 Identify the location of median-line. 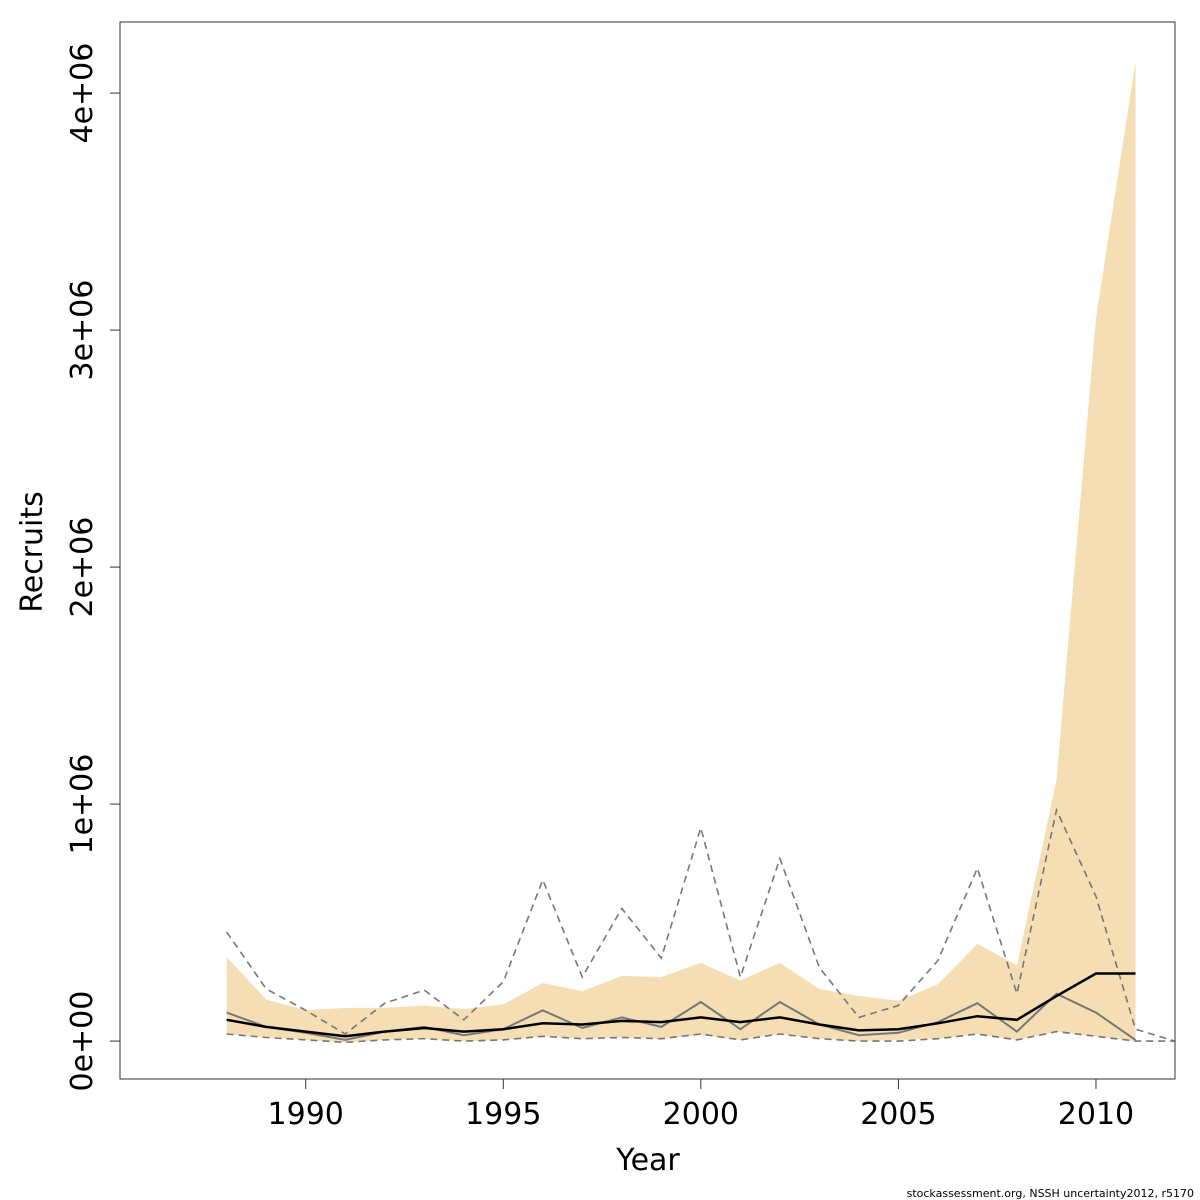
(681, 1005).